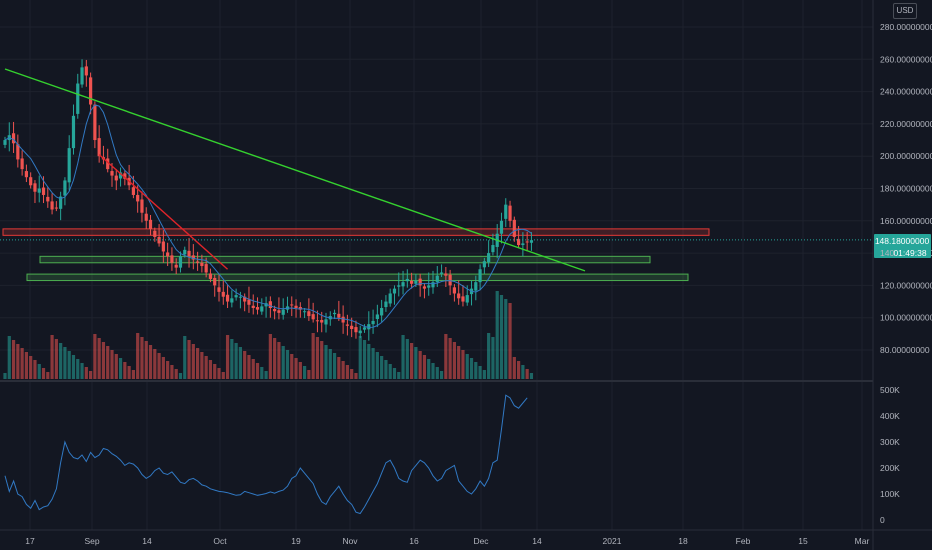 The height and width of the screenshot is (550, 932). What do you see at coordinates (743, 541) in the screenshot?
I see `time-axis-tick: Feb` at bounding box center [743, 541].